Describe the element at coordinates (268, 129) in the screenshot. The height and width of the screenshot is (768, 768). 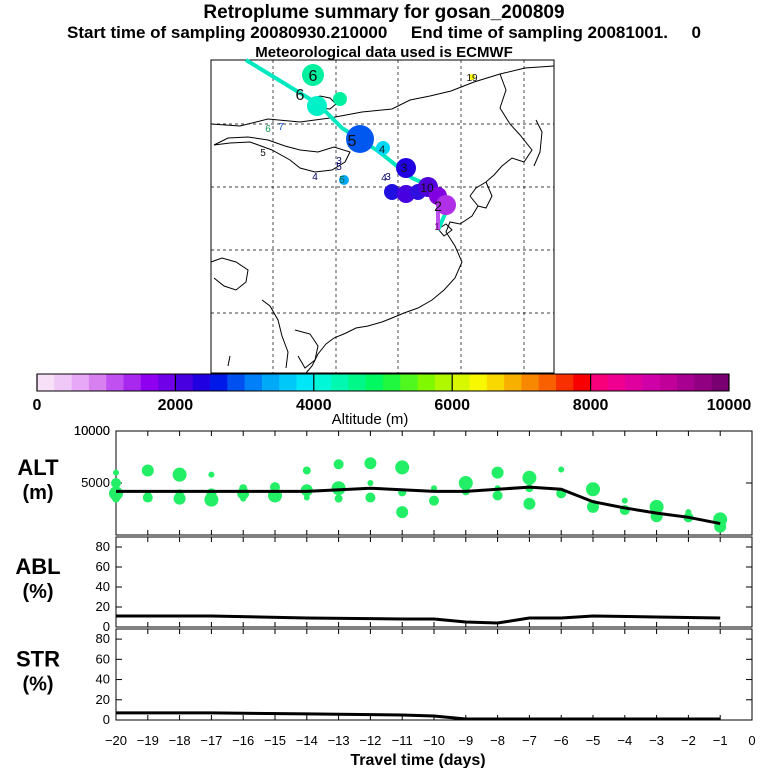
I see `map-day-label: 6` at that location.